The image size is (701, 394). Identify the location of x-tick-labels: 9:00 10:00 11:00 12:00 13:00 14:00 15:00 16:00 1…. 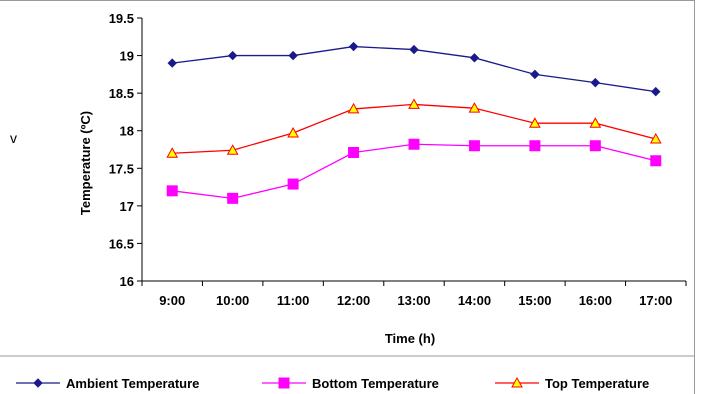
(415, 300).